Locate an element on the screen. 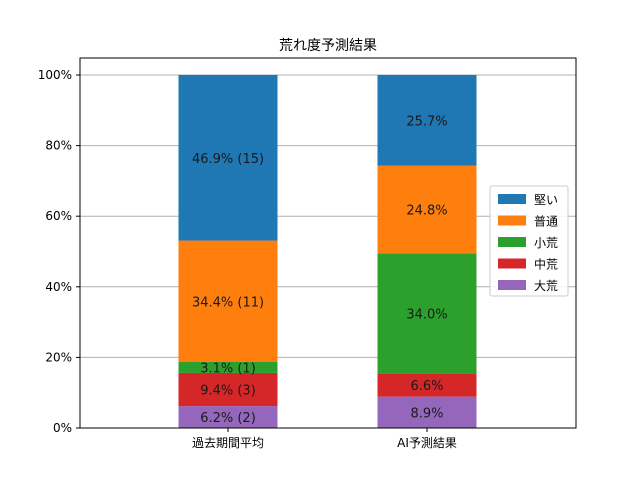 Image resolution: width=640 pixels, height=480 pixels. legend-label: 中荒 is located at coordinates (546, 264).